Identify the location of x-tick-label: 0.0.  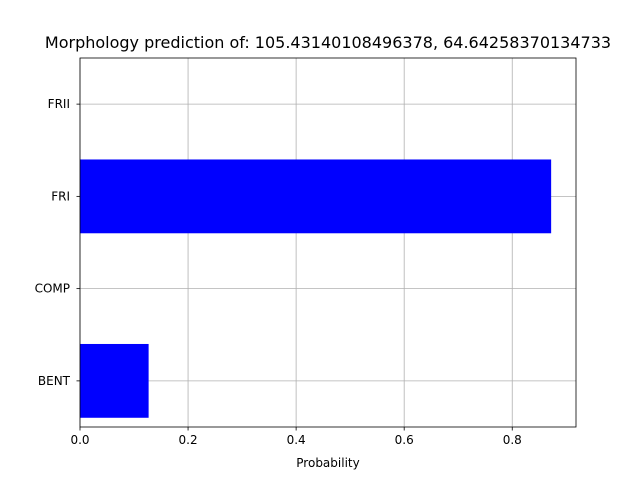
(79, 440).